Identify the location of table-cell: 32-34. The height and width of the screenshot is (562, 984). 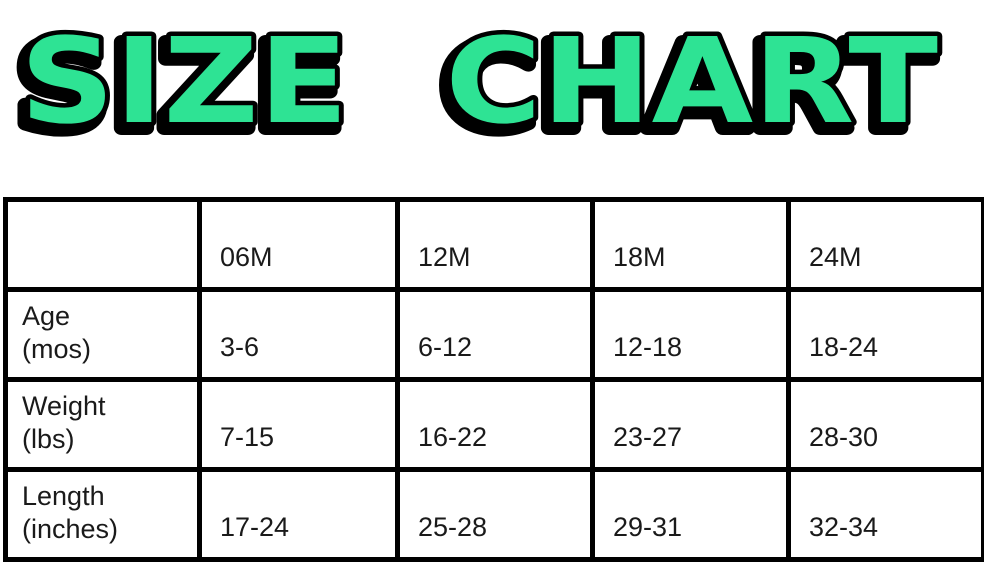
(885, 514).